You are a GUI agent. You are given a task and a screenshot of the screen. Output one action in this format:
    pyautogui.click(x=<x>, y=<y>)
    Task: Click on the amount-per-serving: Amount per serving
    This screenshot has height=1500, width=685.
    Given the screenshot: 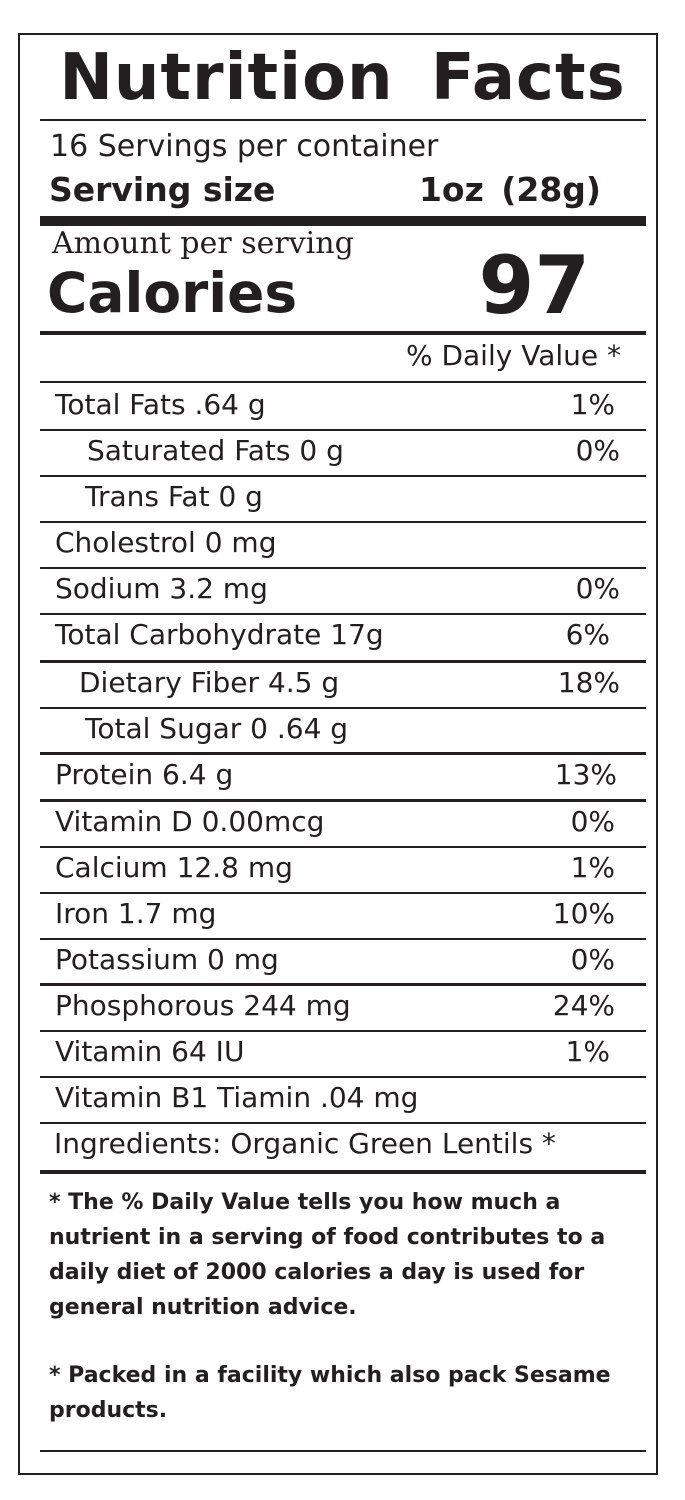 What is the action you would take?
    pyautogui.click(x=203, y=243)
    